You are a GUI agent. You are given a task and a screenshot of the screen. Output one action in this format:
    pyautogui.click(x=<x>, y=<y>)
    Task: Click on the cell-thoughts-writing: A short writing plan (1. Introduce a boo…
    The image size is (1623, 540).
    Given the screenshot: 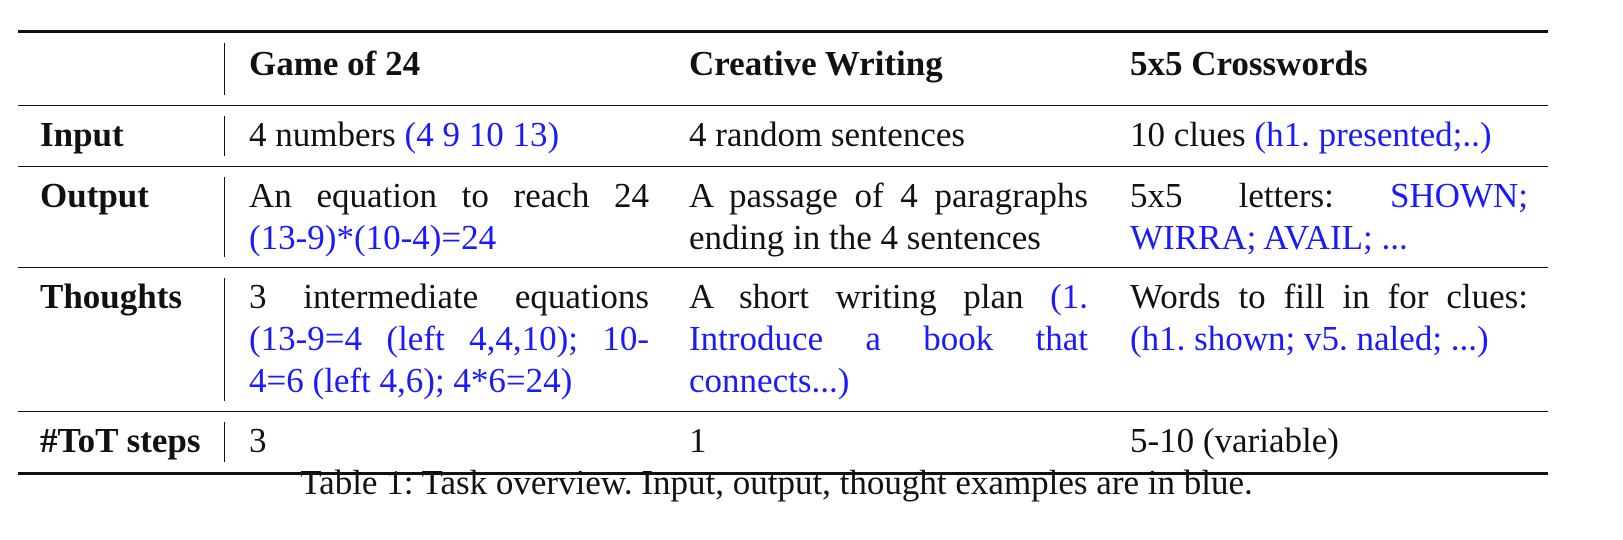 What is the action you would take?
    pyautogui.click(x=887, y=339)
    